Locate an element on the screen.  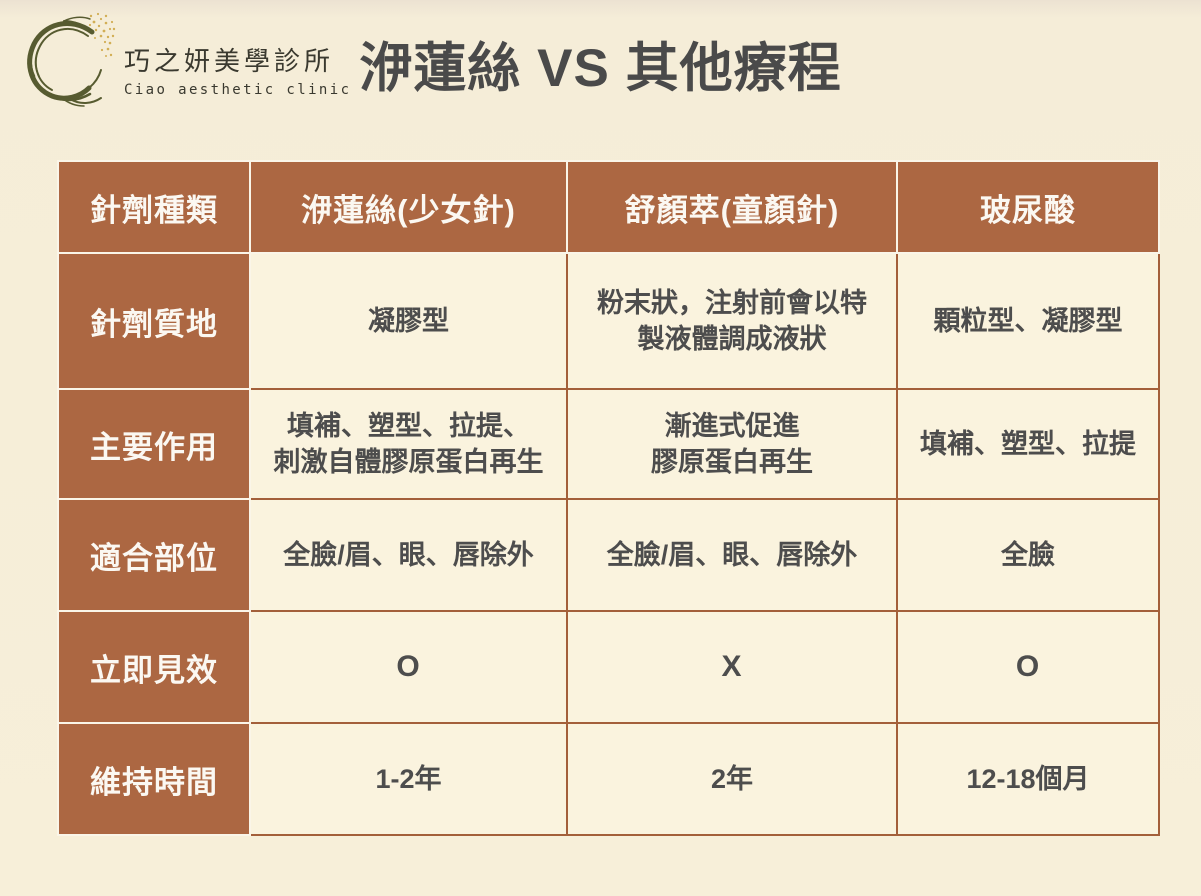
table-row: 針劑質地 凝膠型 粉末狀，注射前會以特 製液體調成液狀 顆粒型、凝膠型 is located at coordinates (608, 321).